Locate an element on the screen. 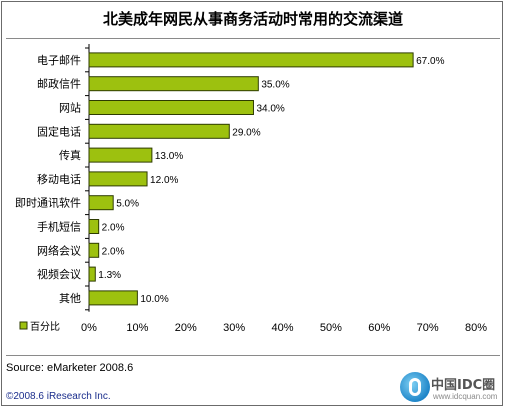 This screenshot has height=409, width=506. category-label: 网站 is located at coordinates (70, 108).